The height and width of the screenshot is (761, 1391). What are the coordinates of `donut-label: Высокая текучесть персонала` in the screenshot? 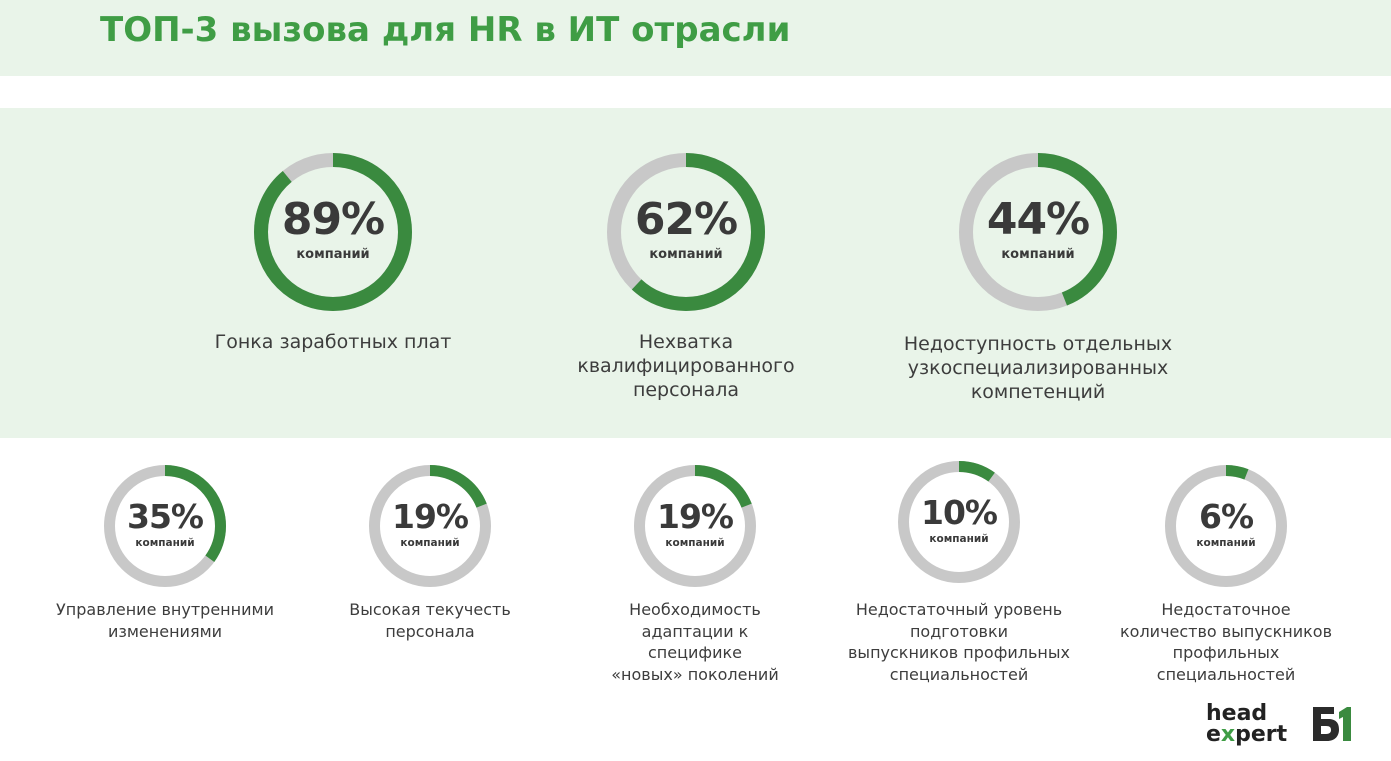 It's located at (430, 620).